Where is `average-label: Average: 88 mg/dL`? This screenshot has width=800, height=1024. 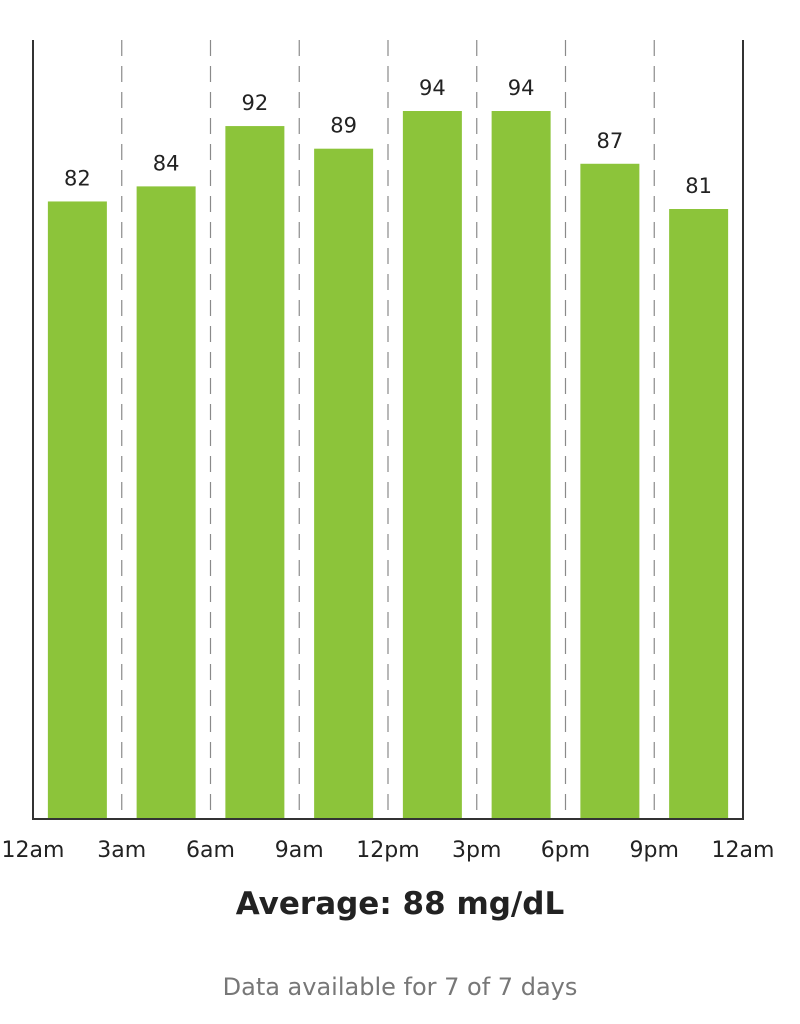 average-label: Average: 88 mg/dL is located at coordinates (400, 904).